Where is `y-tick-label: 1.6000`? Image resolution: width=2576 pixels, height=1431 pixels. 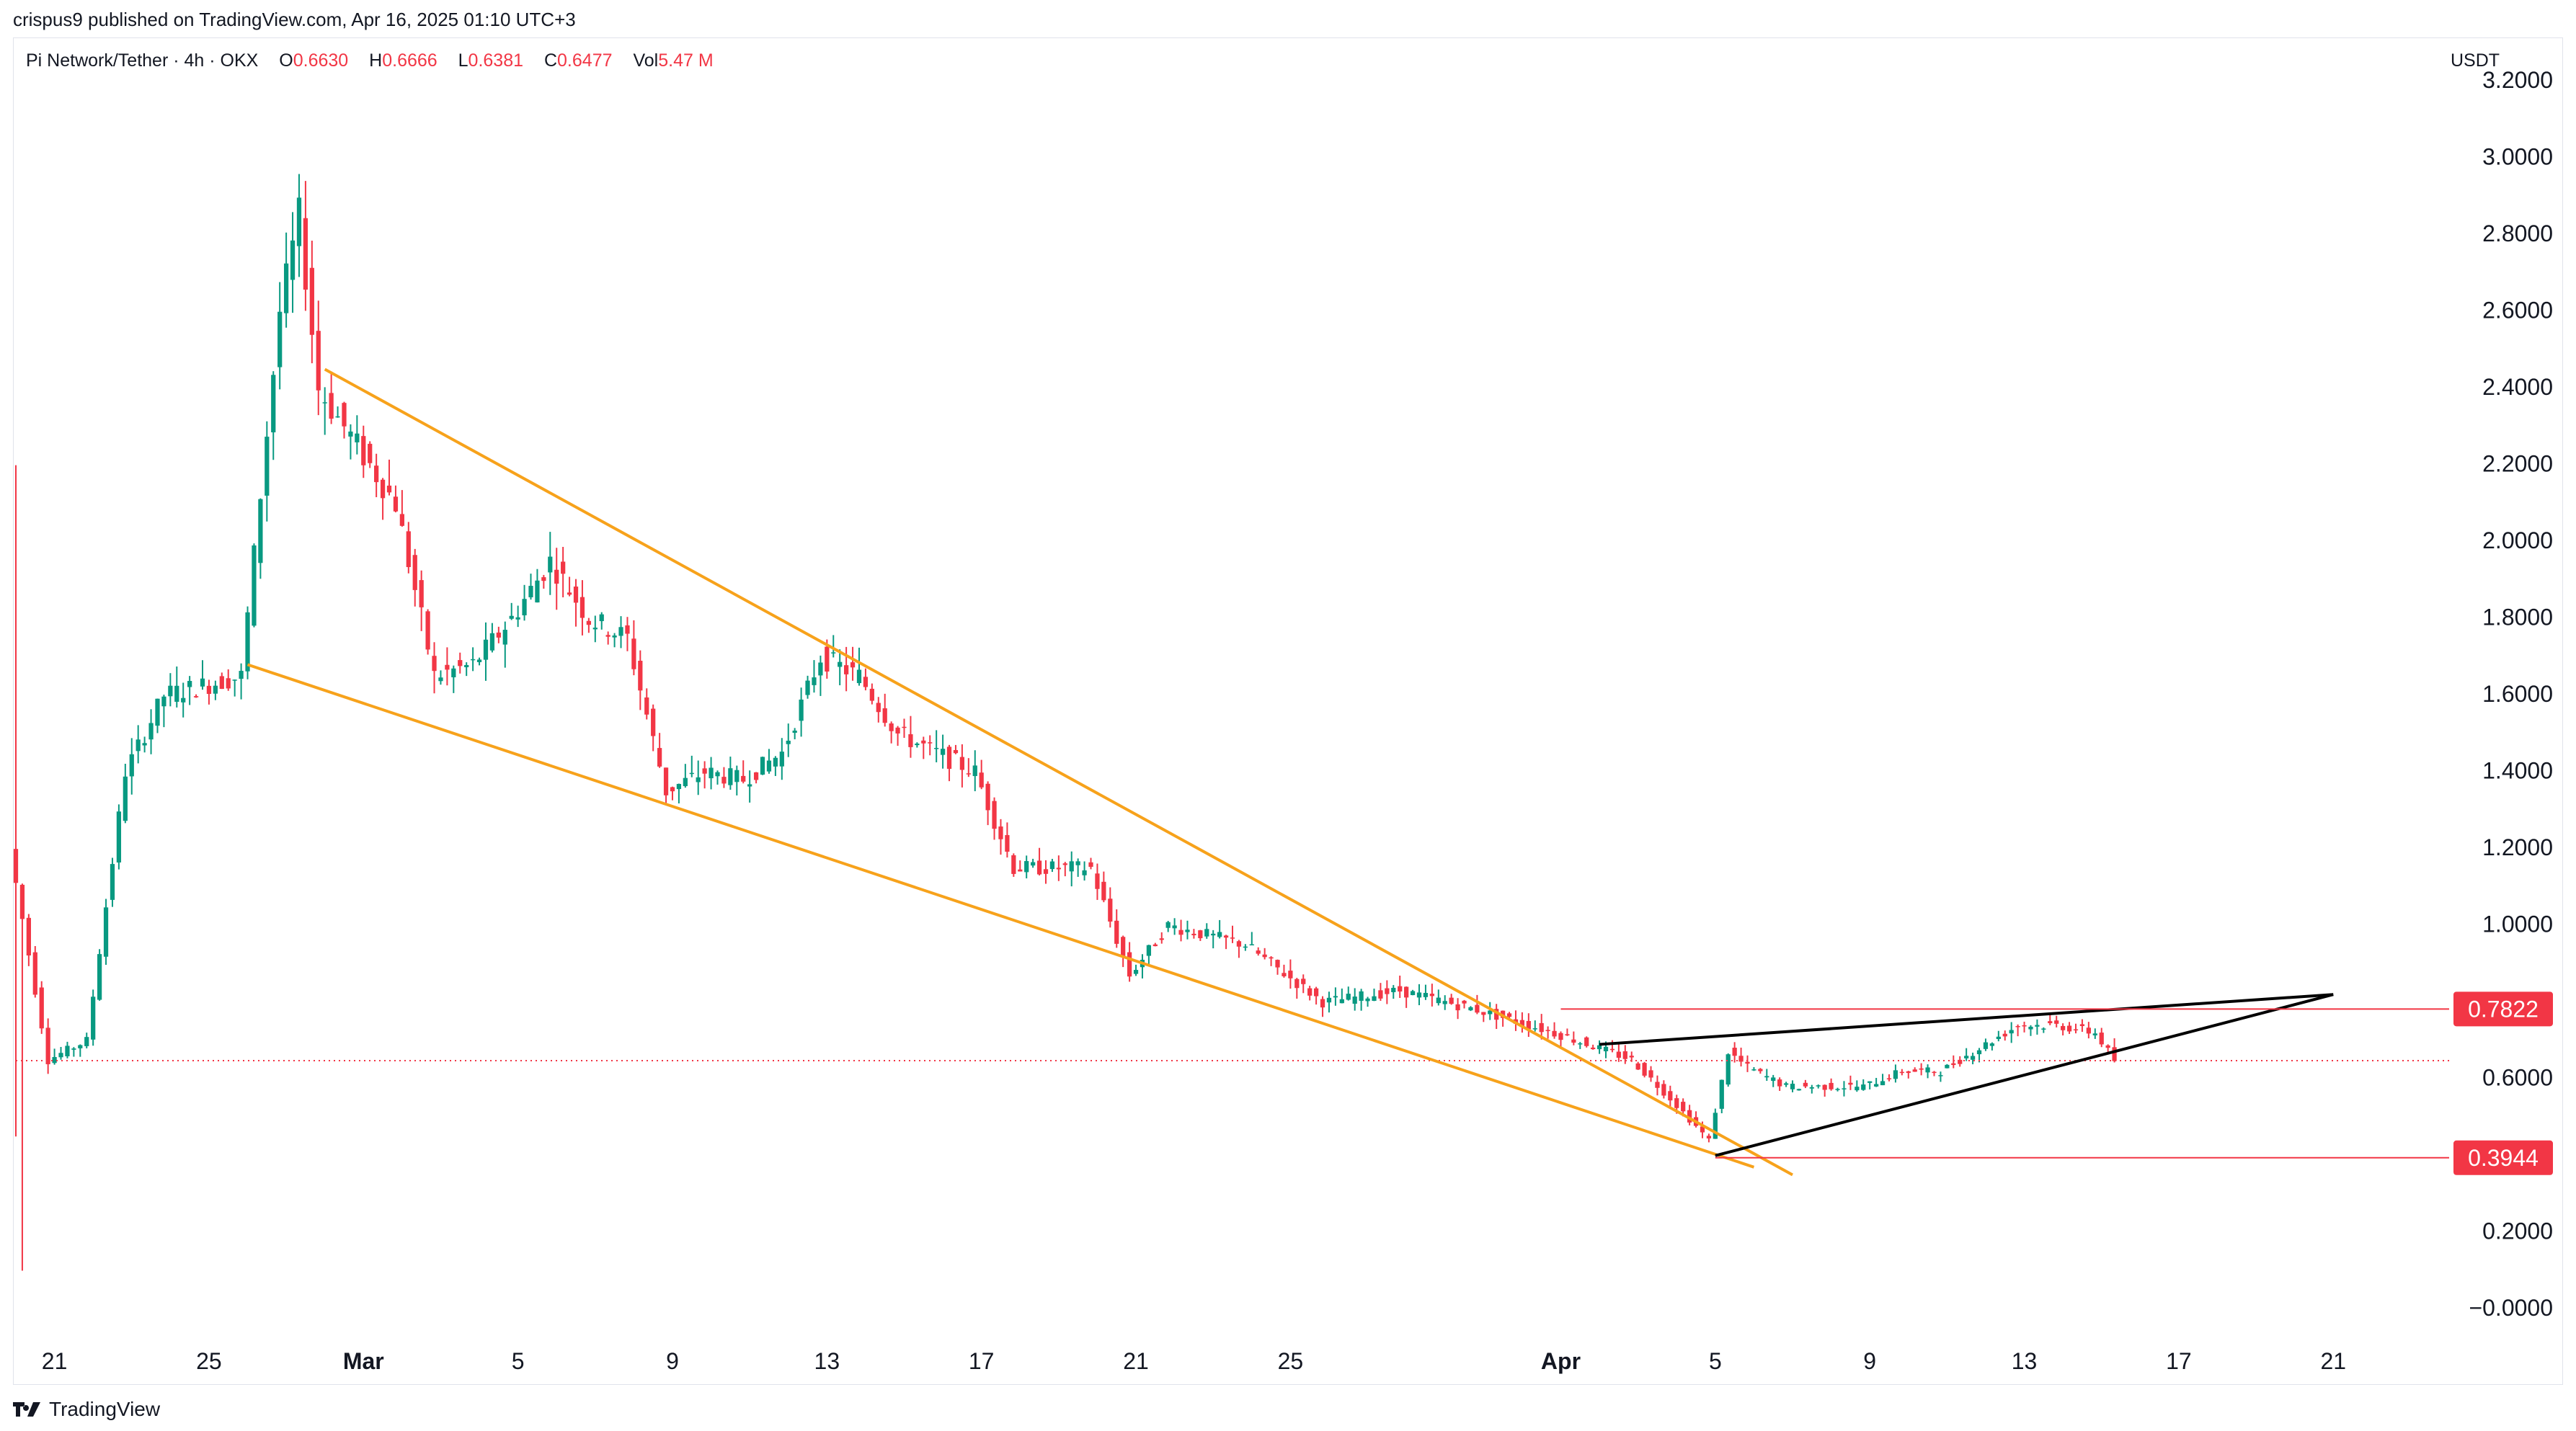
y-tick-label: 1.6000 is located at coordinates (2517, 694).